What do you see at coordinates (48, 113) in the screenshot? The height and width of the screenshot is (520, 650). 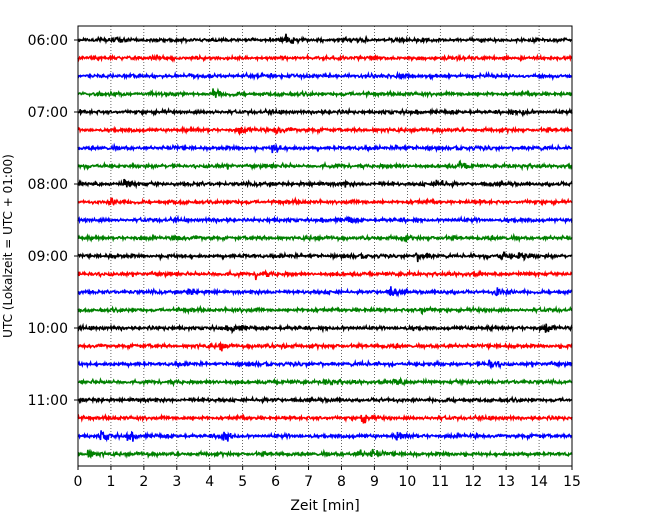 I see `y-tick-label: 07:00` at bounding box center [48, 113].